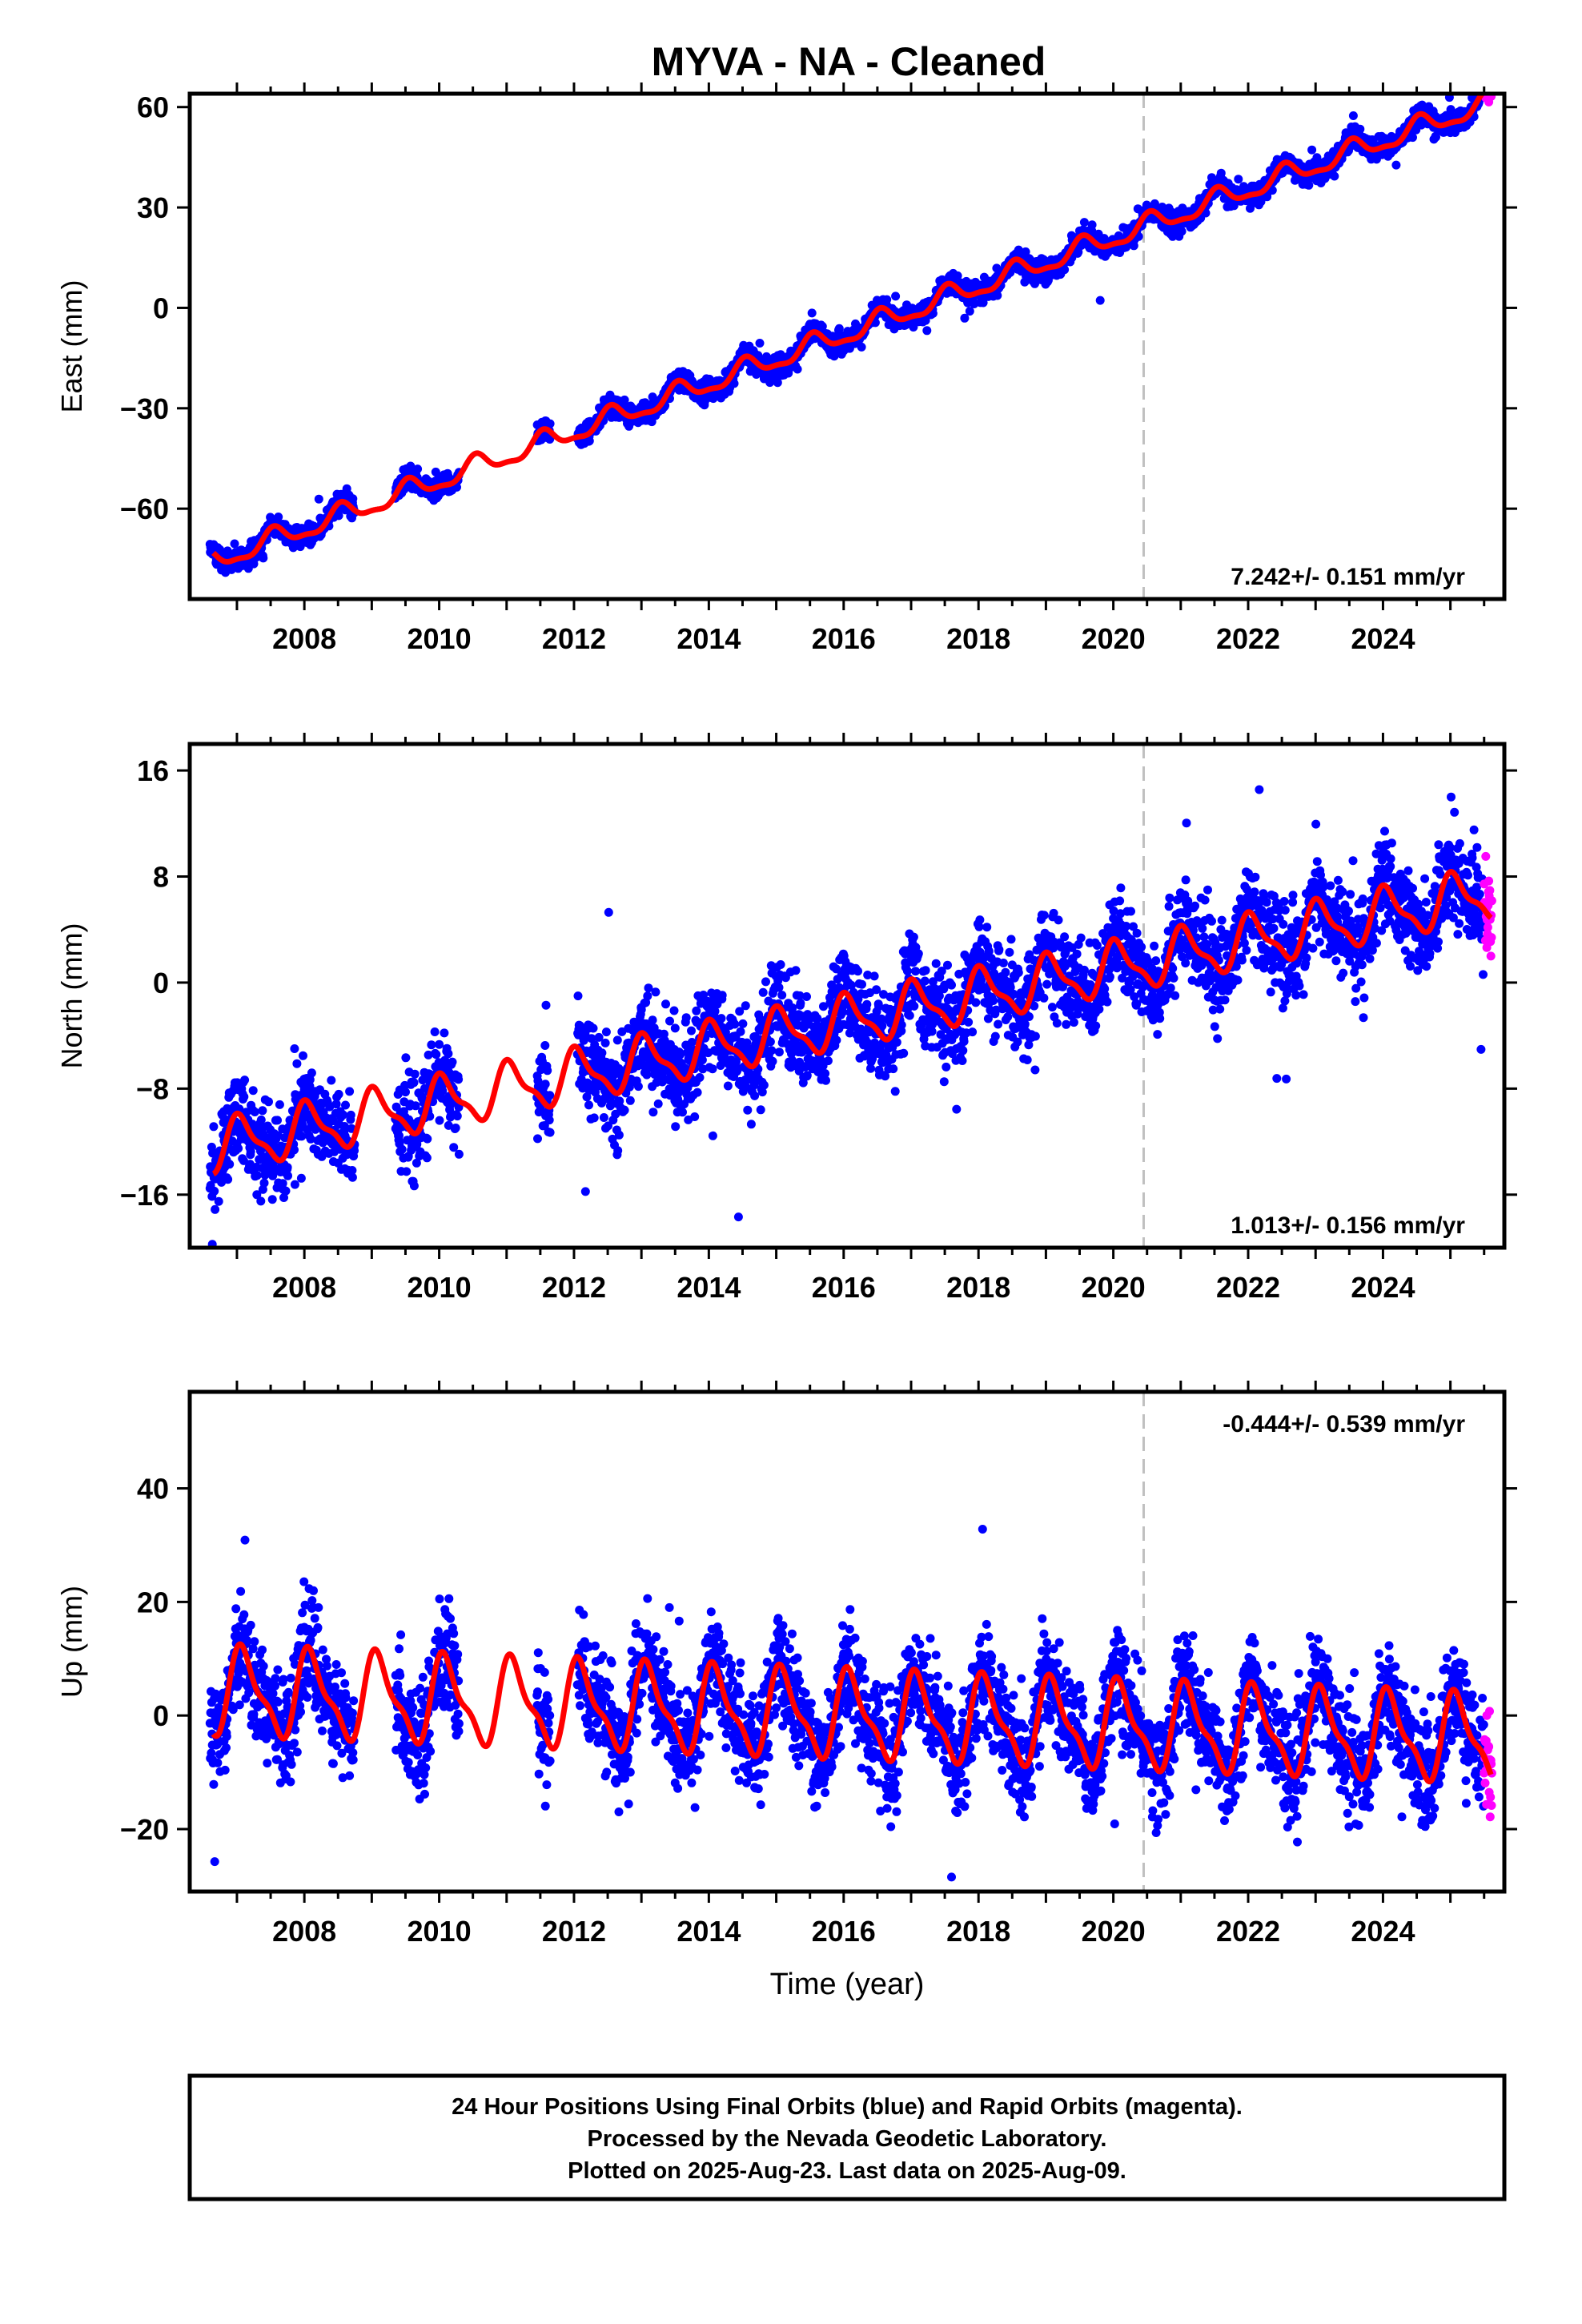 This screenshot has height=2324, width=1582. Describe the element at coordinates (709, 638) in the screenshot. I see `x-tick-label: 2014` at that location.